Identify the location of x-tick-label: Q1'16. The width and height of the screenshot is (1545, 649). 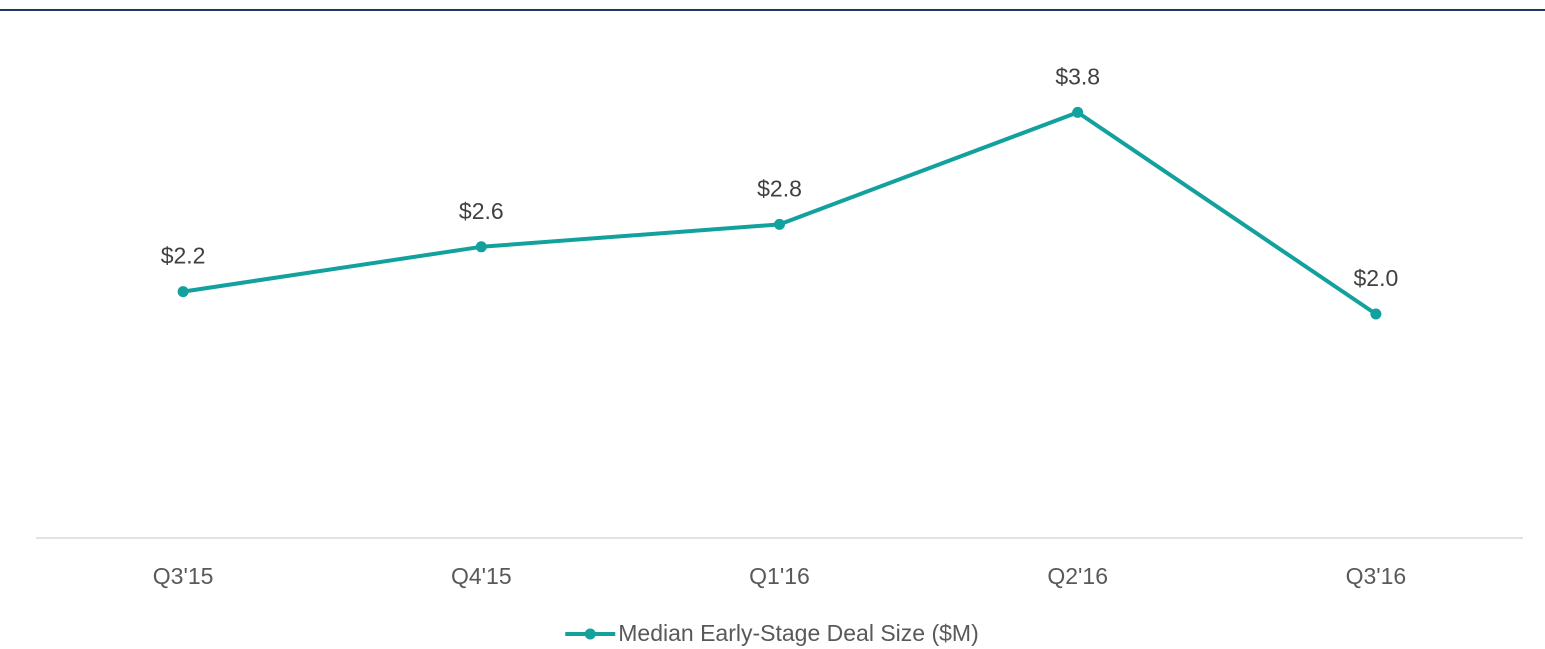
(779, 576).